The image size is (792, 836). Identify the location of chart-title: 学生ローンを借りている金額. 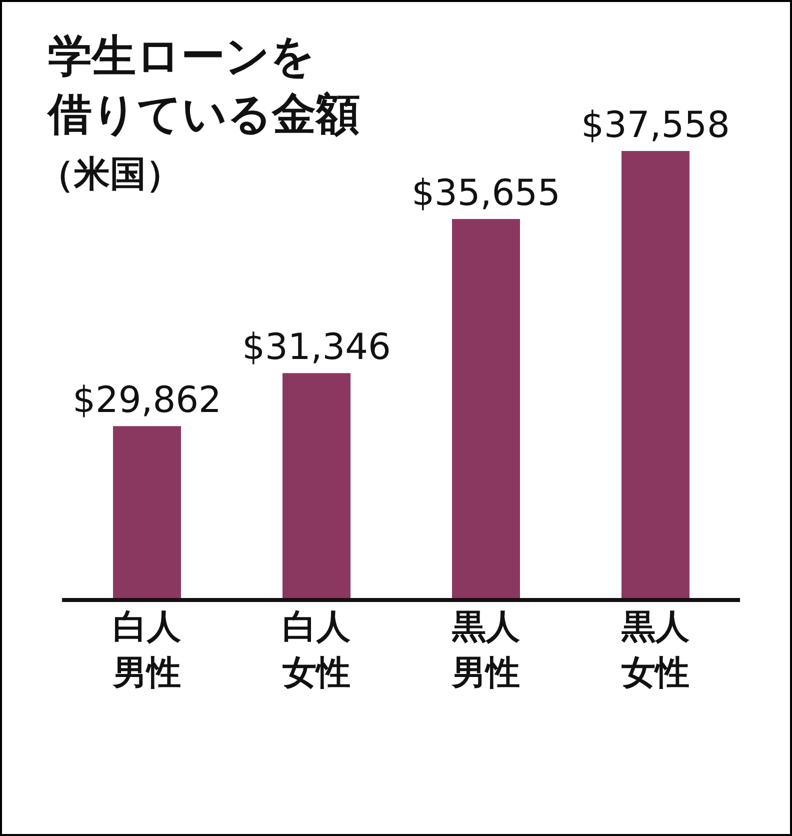
(204, 86).